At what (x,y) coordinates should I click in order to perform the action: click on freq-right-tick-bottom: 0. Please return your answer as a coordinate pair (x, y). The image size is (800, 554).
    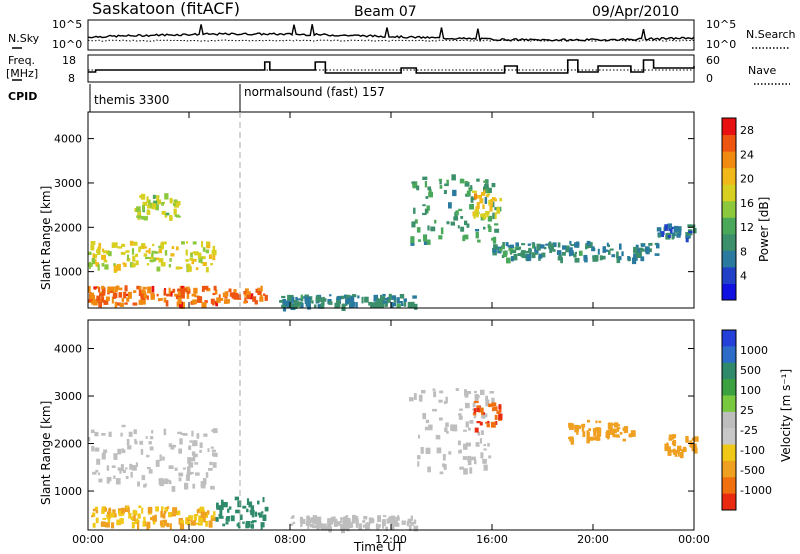
    Looking at the image, I should click on (709, 78).